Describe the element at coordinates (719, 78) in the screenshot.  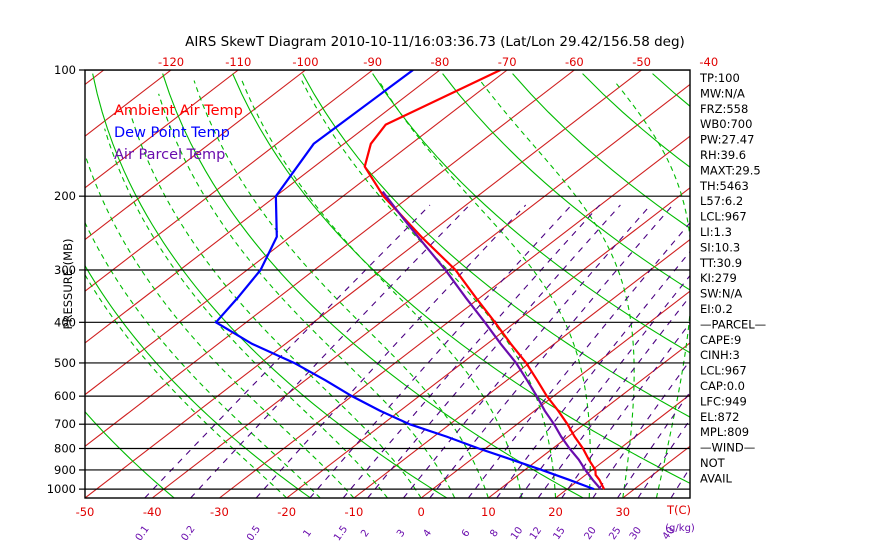
I see `index-line: TP:100` at that location.